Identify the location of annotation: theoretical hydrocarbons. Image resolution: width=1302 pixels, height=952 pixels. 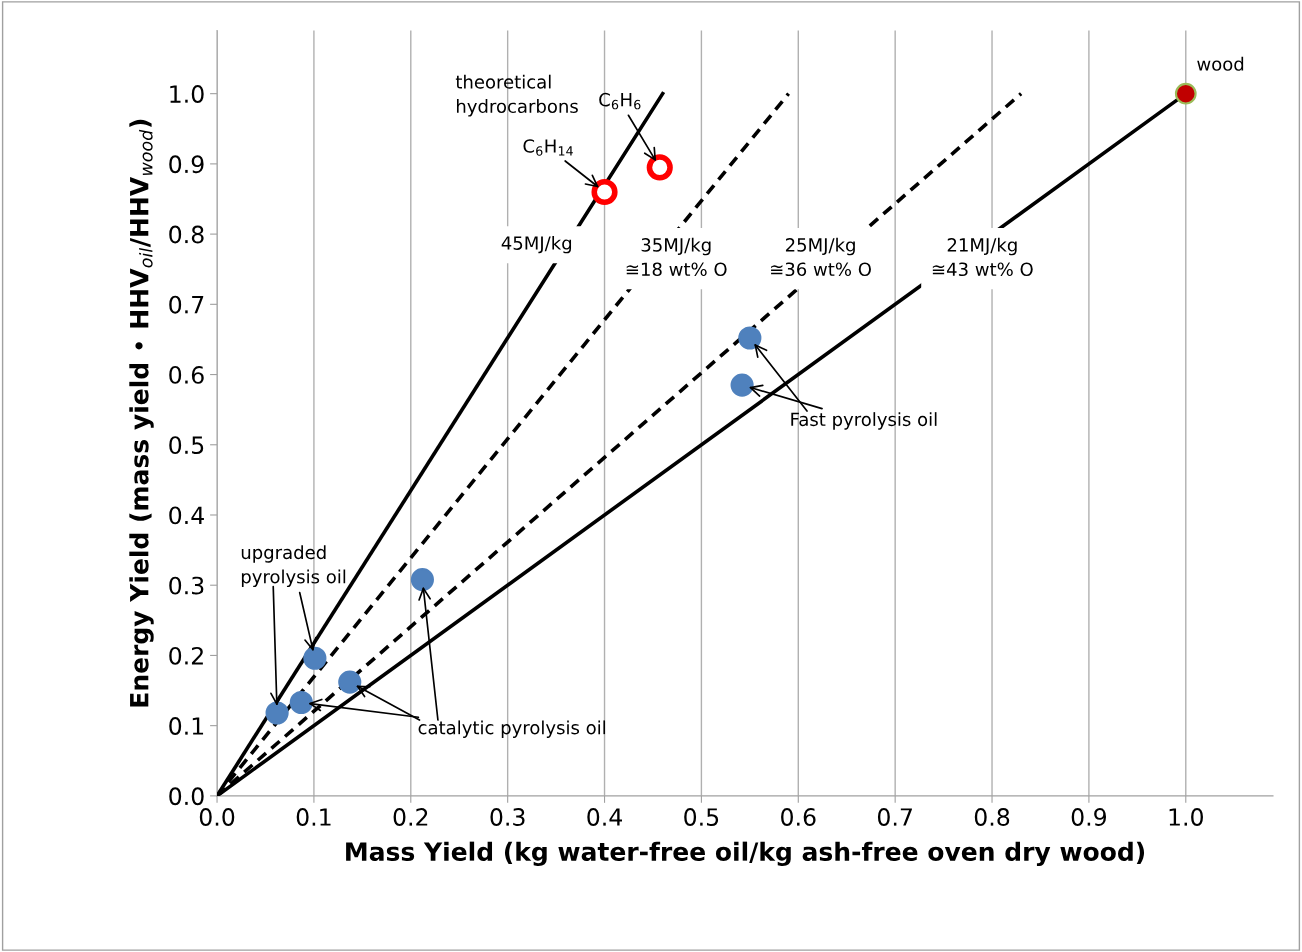
(516, 95).